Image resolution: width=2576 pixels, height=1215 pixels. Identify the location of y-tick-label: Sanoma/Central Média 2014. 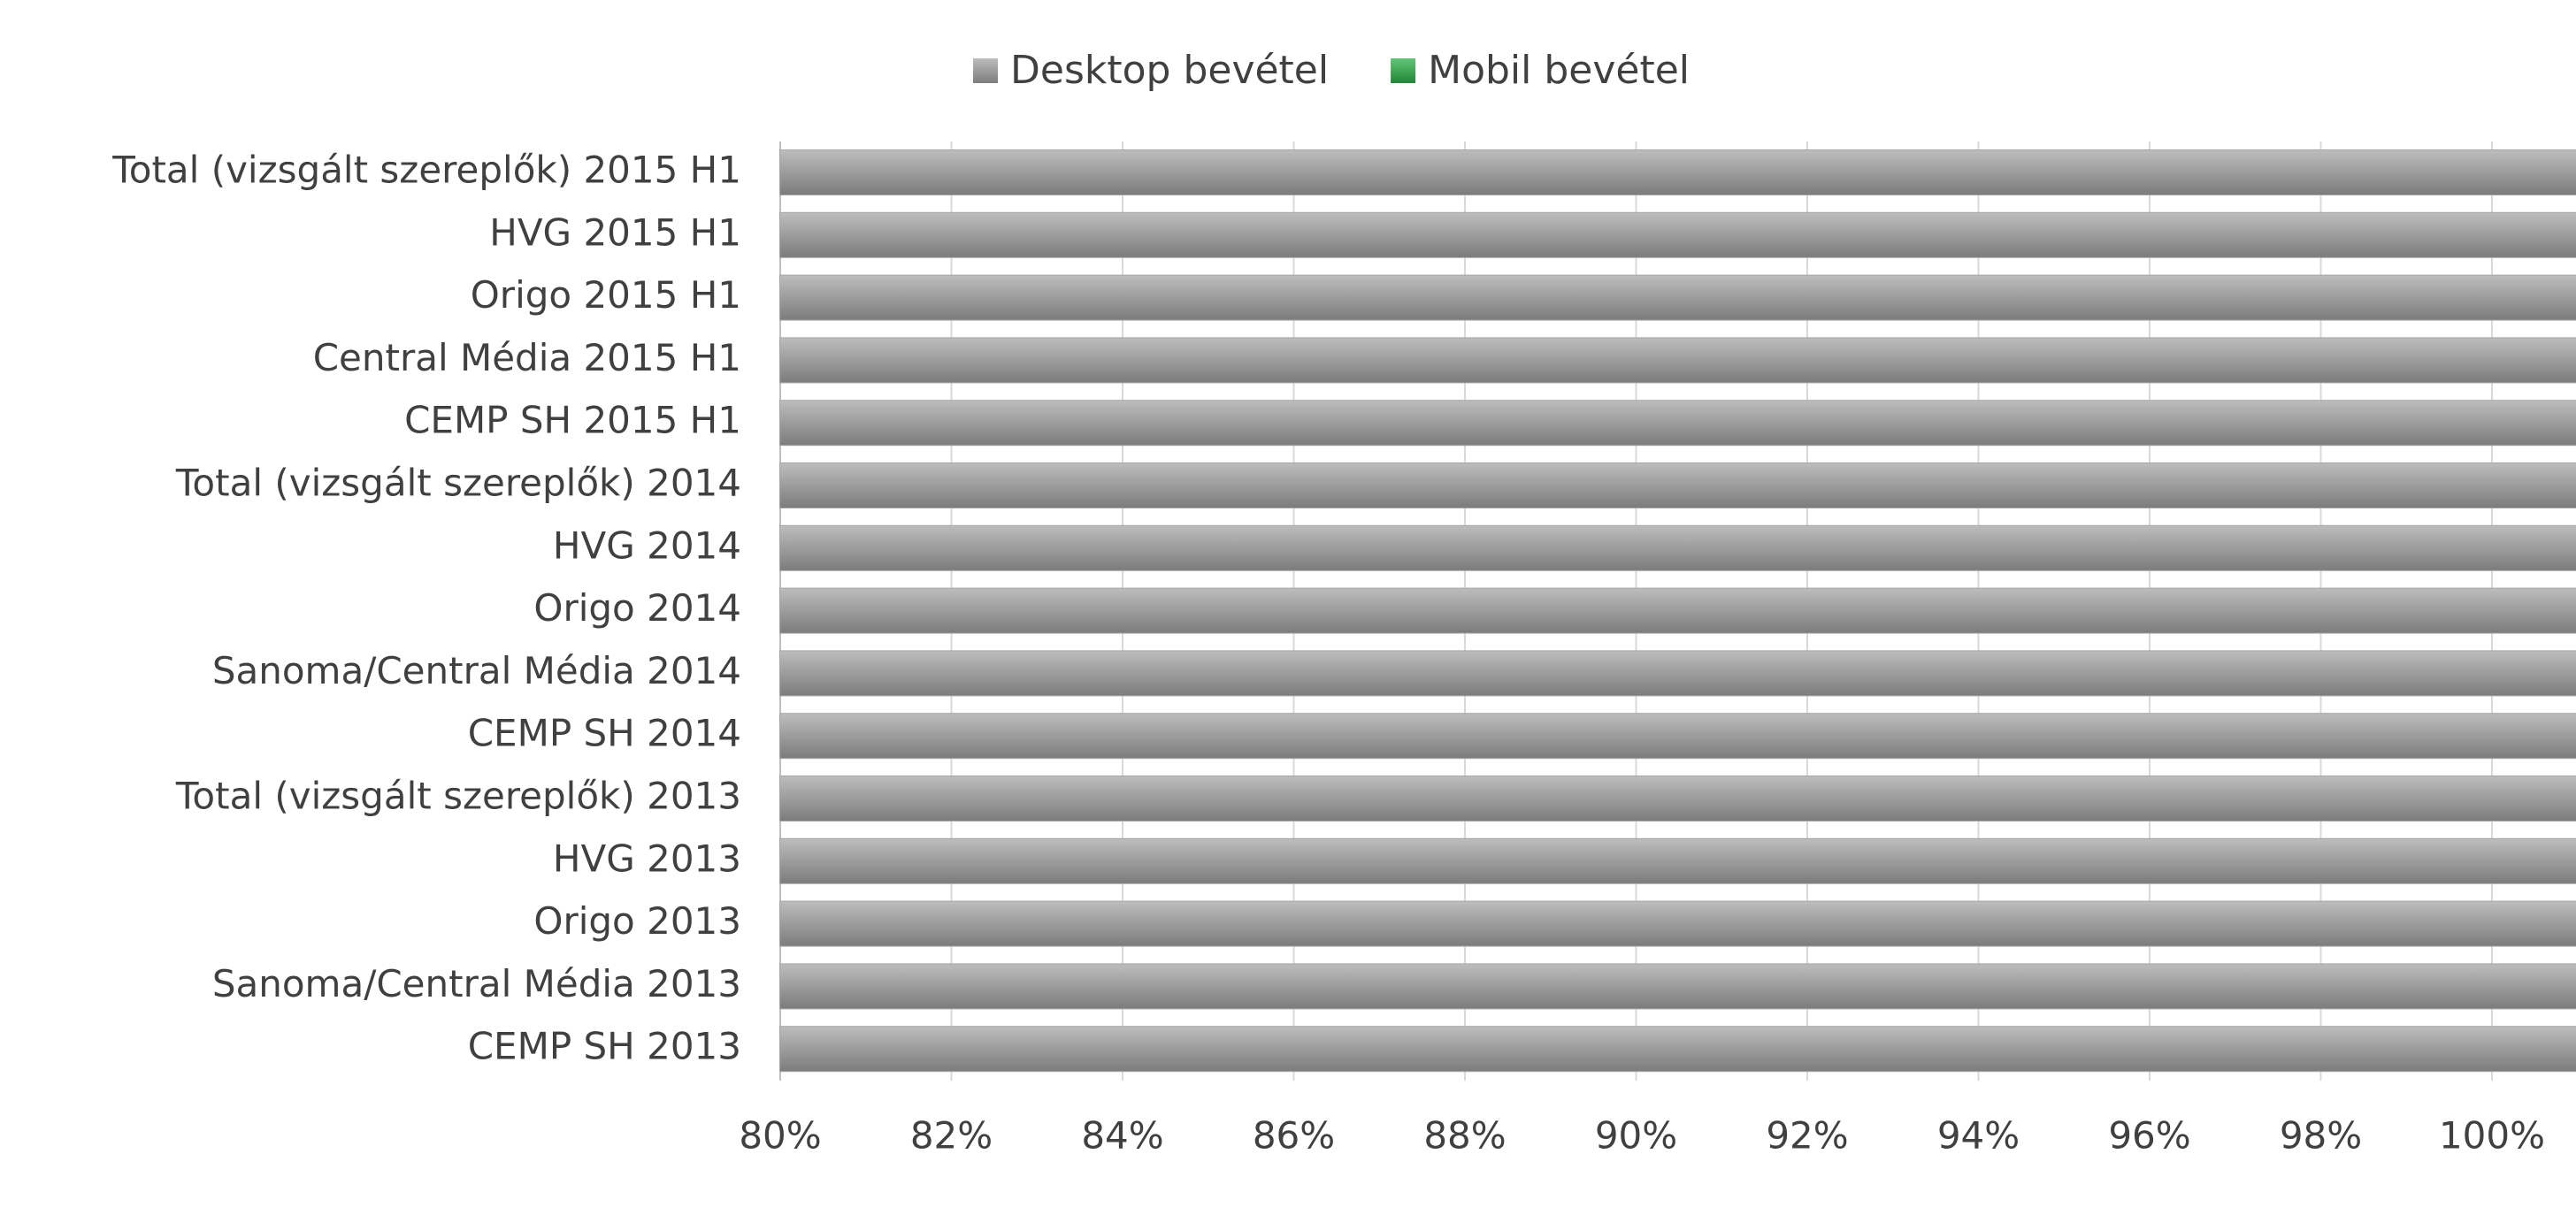
(476, 670).